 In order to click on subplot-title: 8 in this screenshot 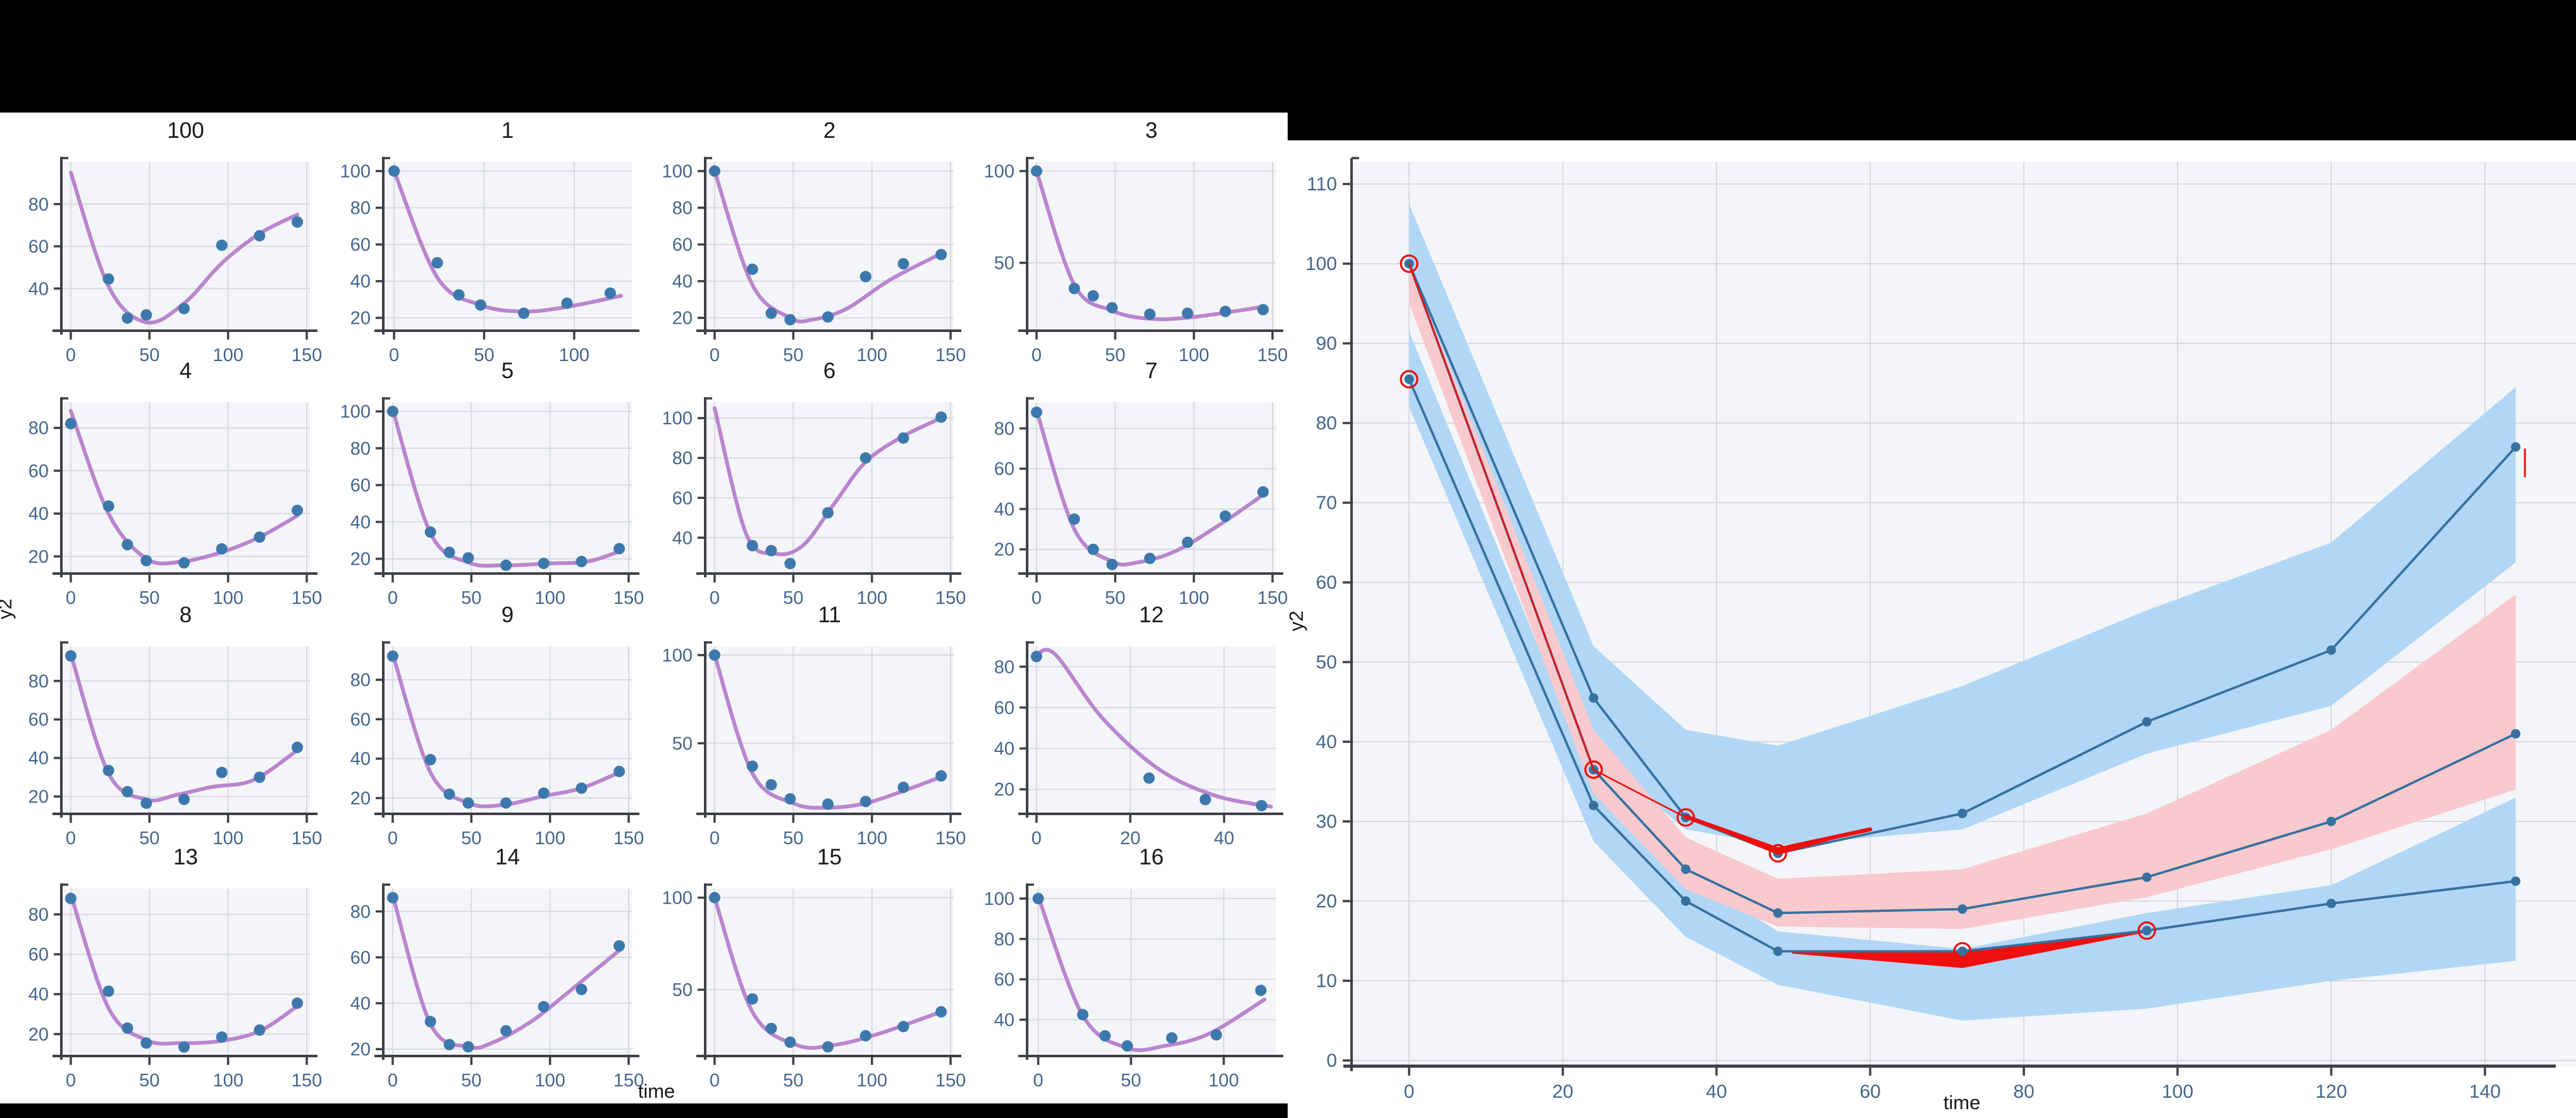, I will do `click(186, 615)`.